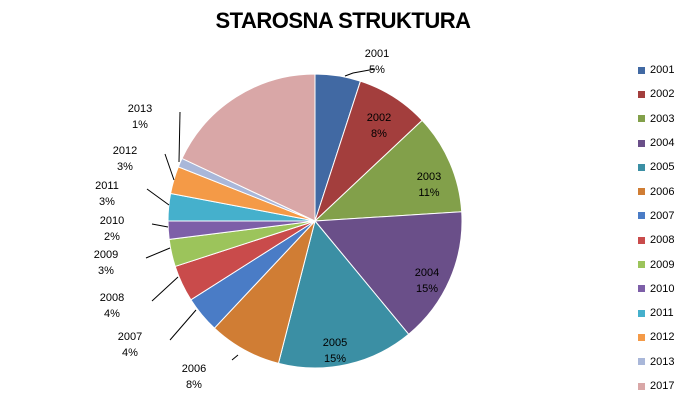  I want to click on pie-slice-2004, so click(388, 273).